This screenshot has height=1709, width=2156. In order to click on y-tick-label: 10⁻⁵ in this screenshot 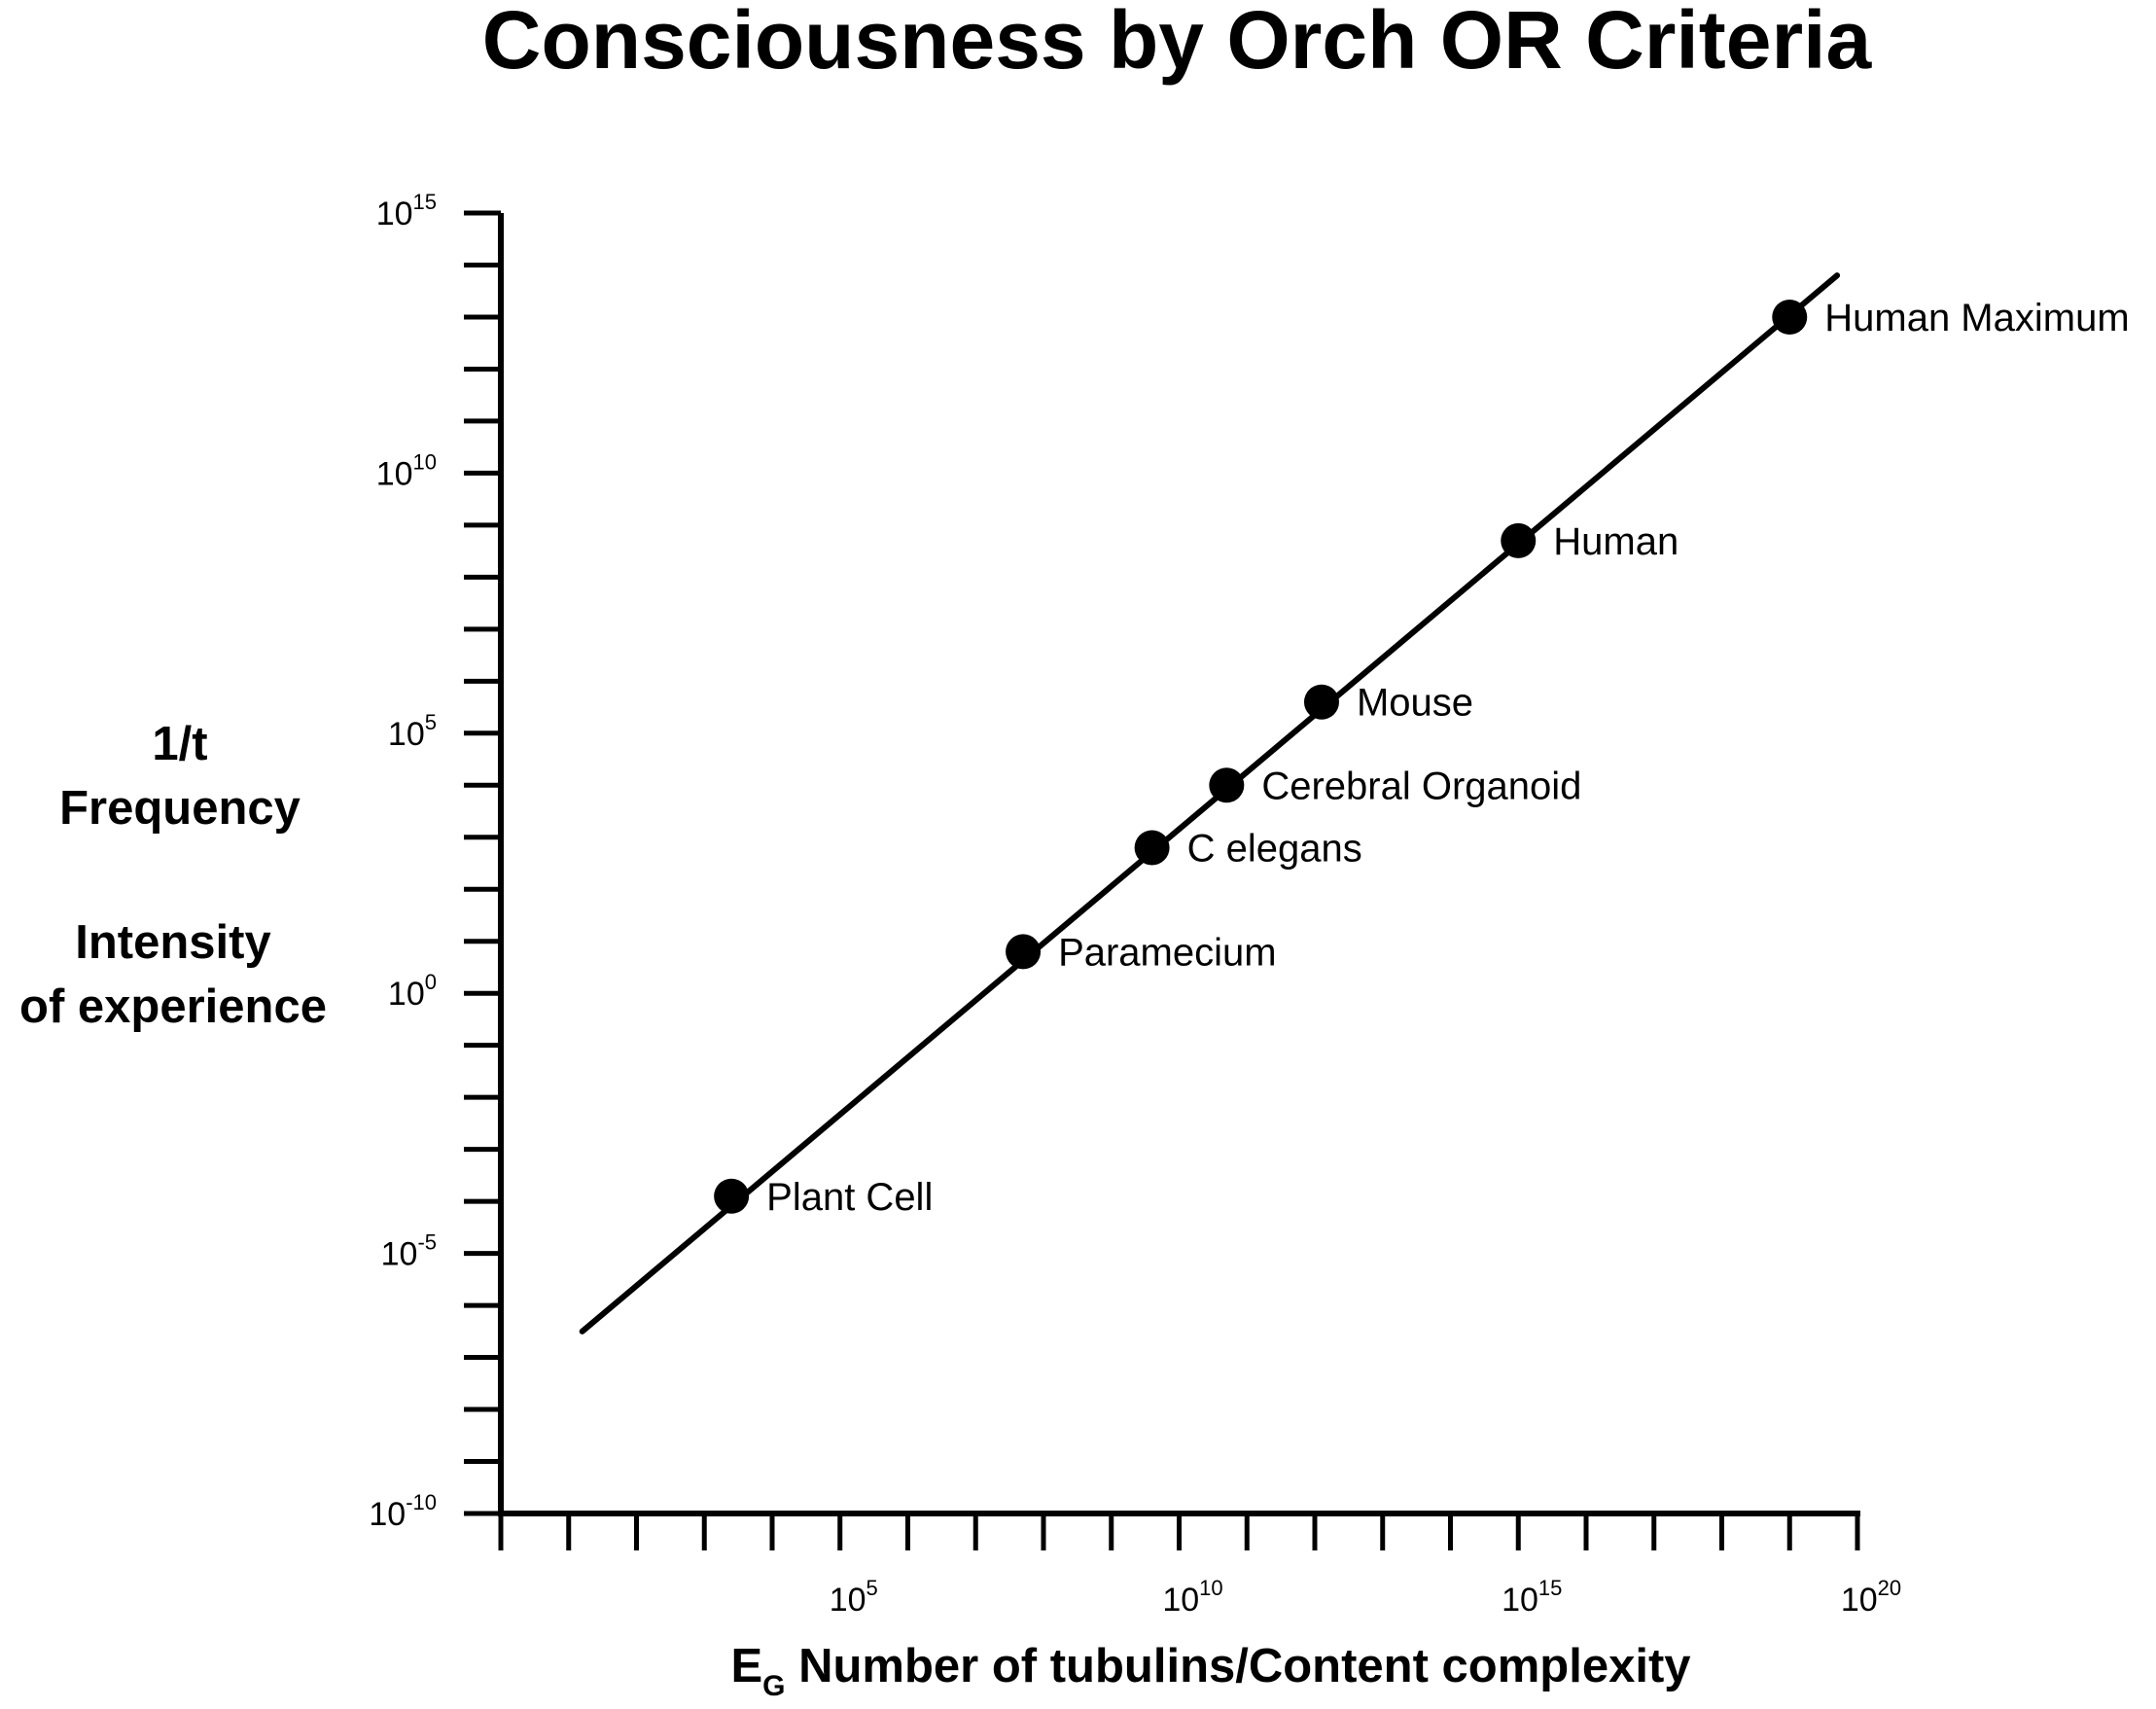, I will do `click(409, 1251)`.